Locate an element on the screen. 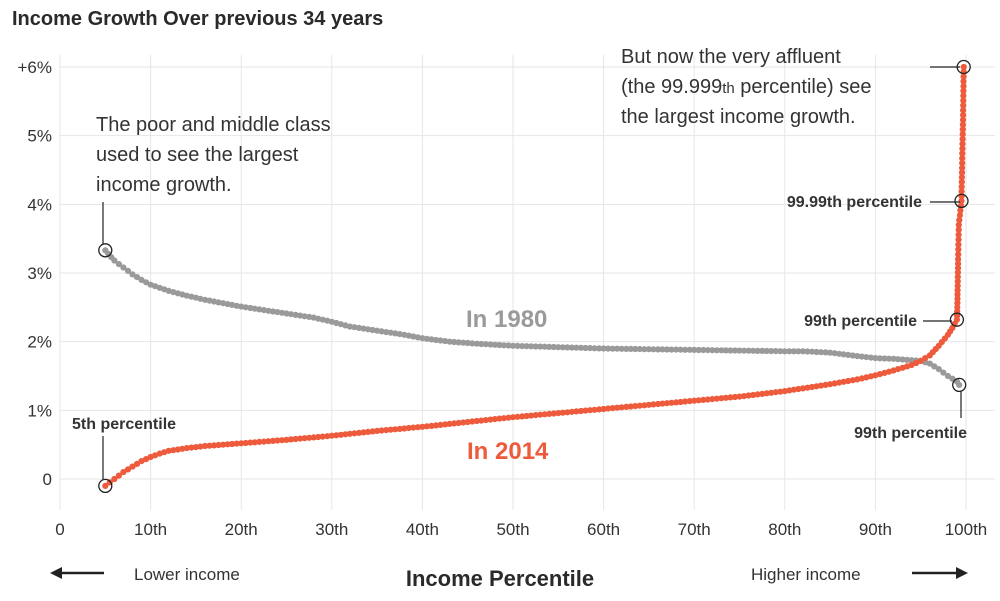  annotation-affluent-line-2: (the 99.999th percentile) see is located at coordinates (746, 87).